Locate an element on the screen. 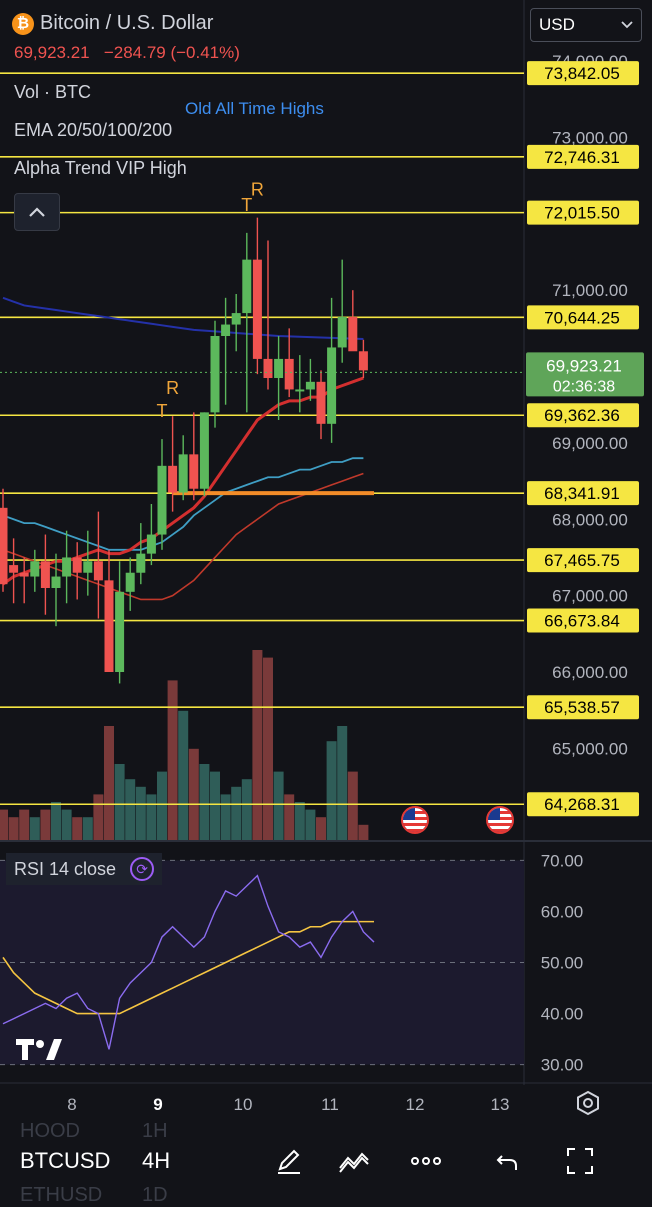  level-price-label: 64,268.31 is located at coordinates (582, 804).